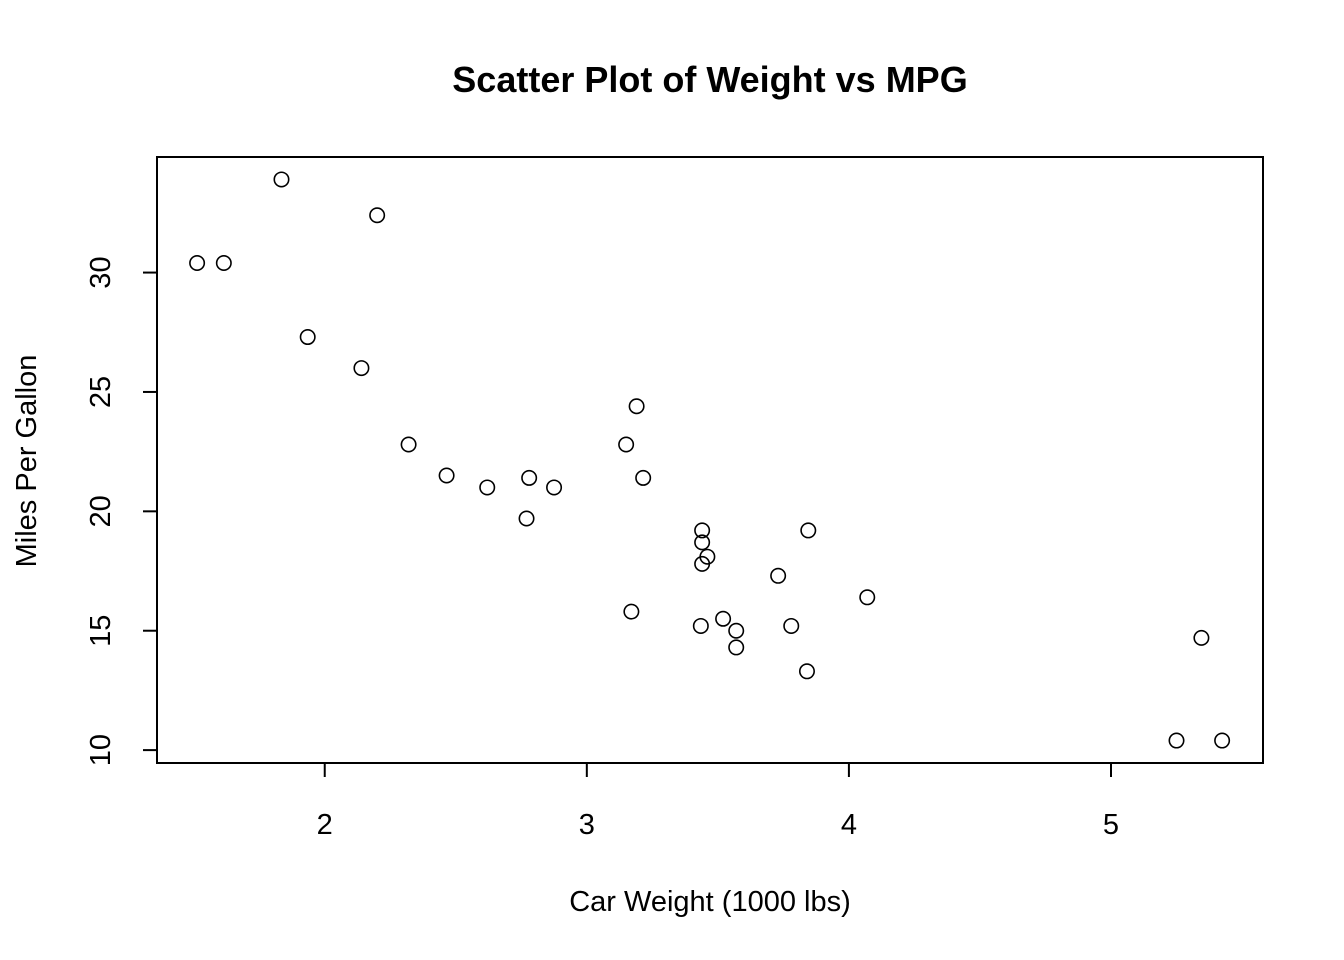 This screenshot has width=1344, height=960. I want to click on chart-title: Scatter Plot of Weight vs MPG, so click(709, 79).